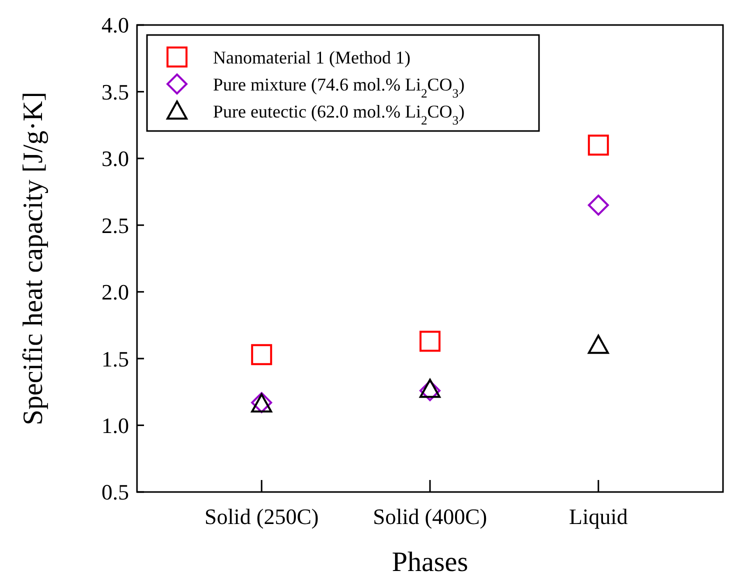  Describe the element at coordinates (339, 114) in the screenshot. I see `legend-label: Pure eutectic (62.0 mol.% Li$_{2}$CO$_{3}$)` at that location.